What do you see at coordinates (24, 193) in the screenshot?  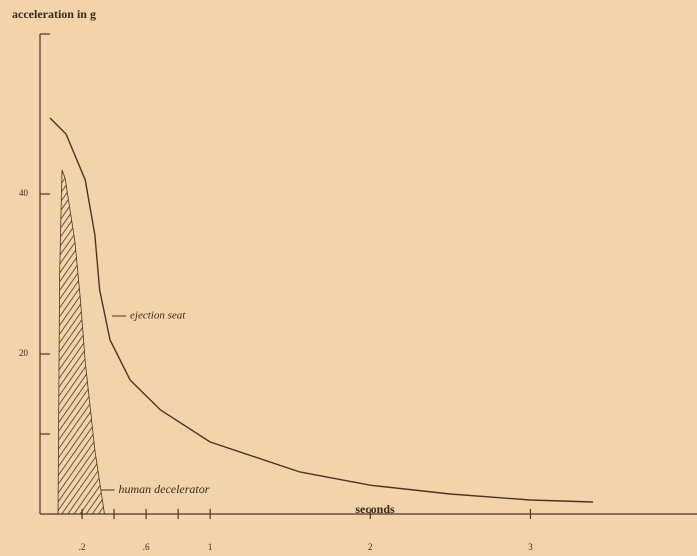 I see `y-tick-label: 40` at bounding box center [24, 193].